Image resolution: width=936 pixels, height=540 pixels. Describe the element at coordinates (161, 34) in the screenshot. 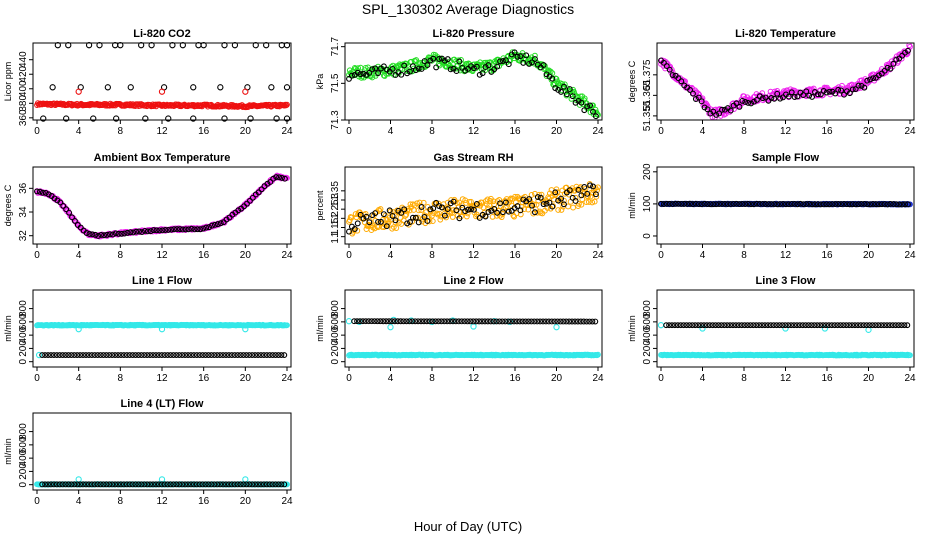

I see `panel-title: Li-820 CO2` at that location.